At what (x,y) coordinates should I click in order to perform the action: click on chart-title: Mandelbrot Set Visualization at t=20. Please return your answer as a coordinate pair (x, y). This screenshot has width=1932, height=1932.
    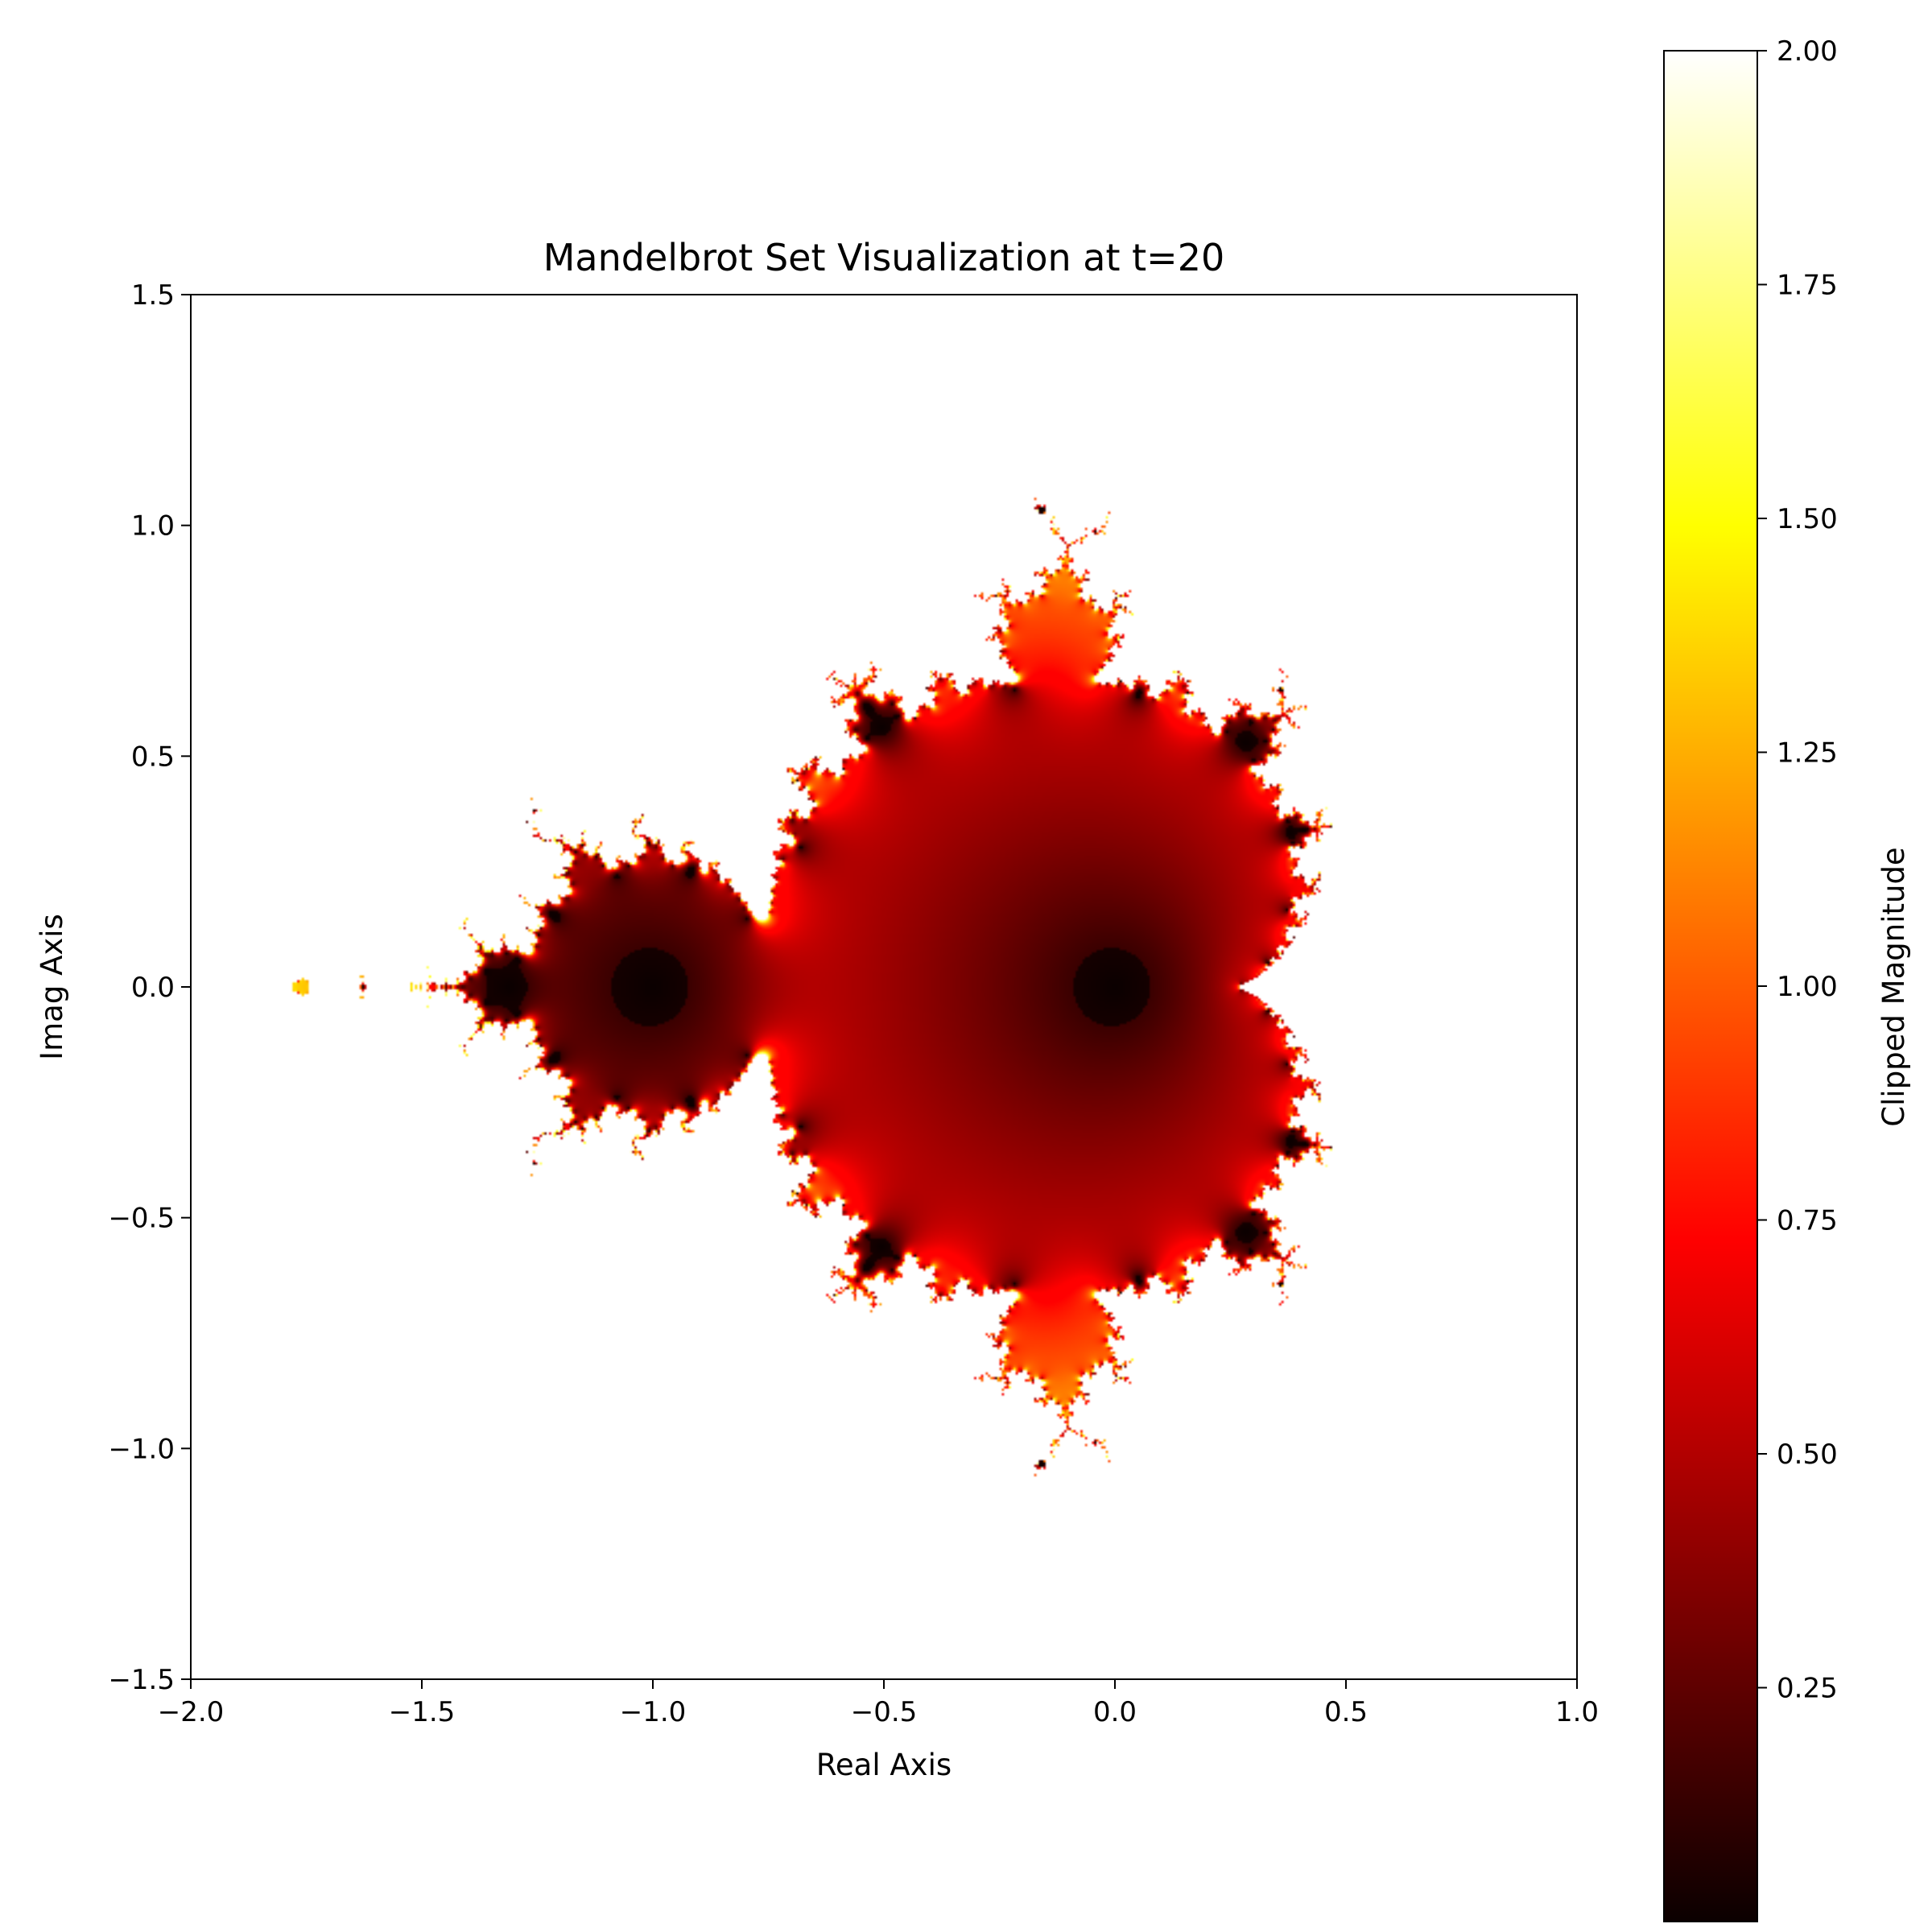
    Looking at the image, I should click on (884, 257).